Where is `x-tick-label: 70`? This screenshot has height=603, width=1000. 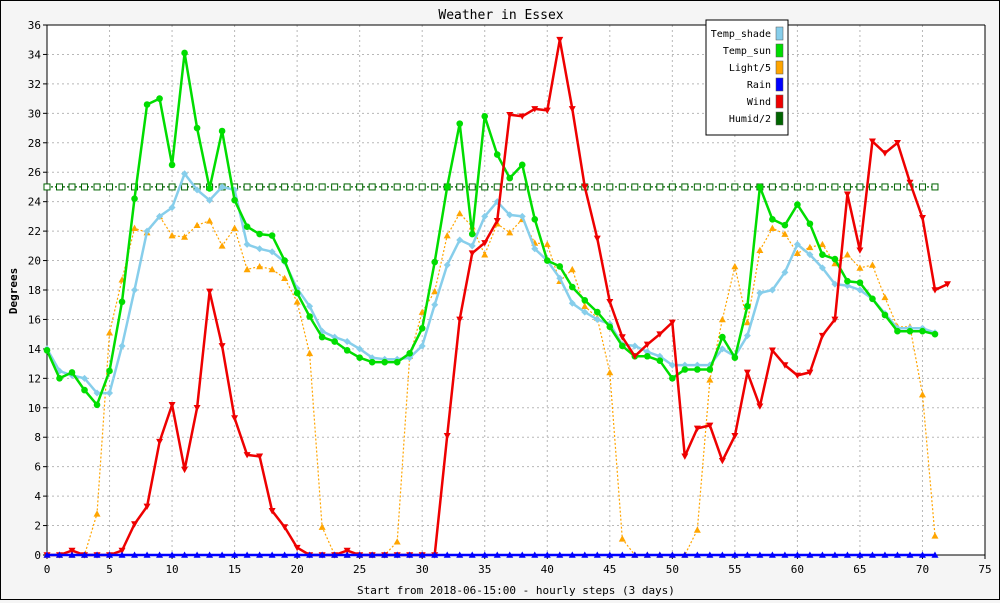
x-tick-label: 70 is located at coordinates (922, 569).